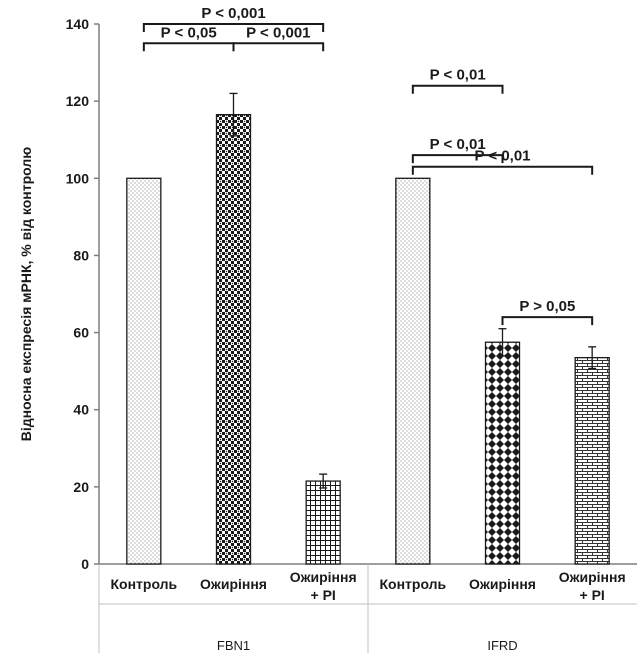 The image size is (637, 653). Describe the element at coordinates (85, 564) in the screenshot. I see `y-tick-label: 0` at that location.